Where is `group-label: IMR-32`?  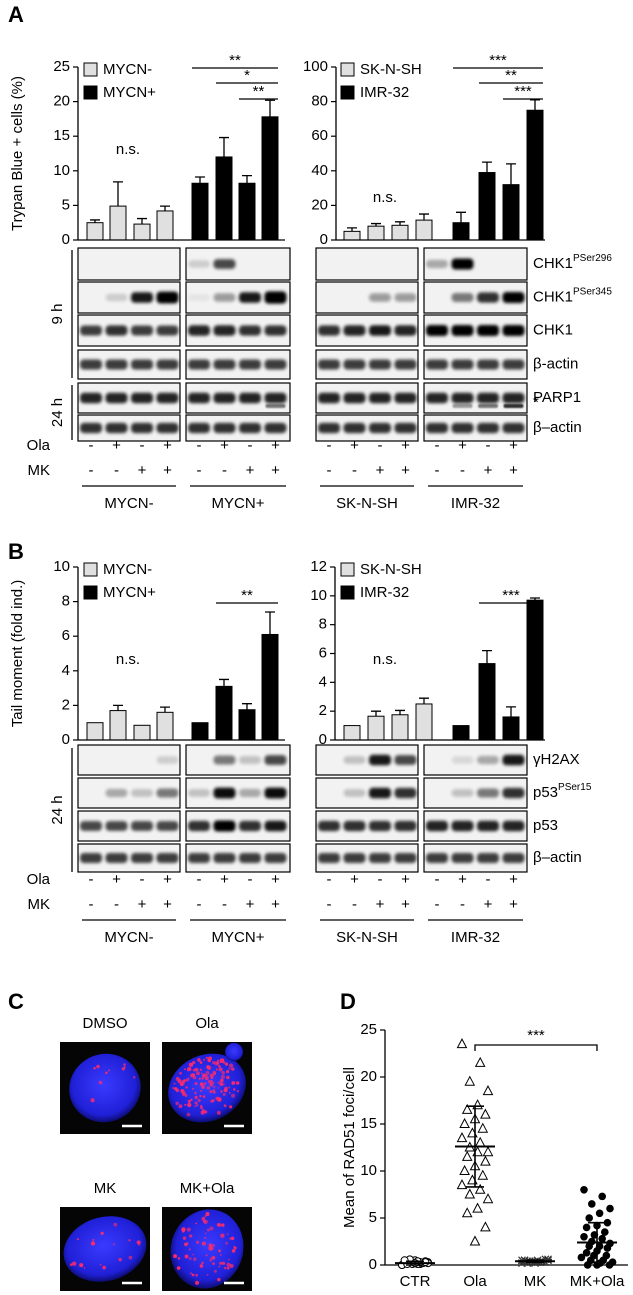
group-label: IMR-32 is located at coordinates (475, 503).